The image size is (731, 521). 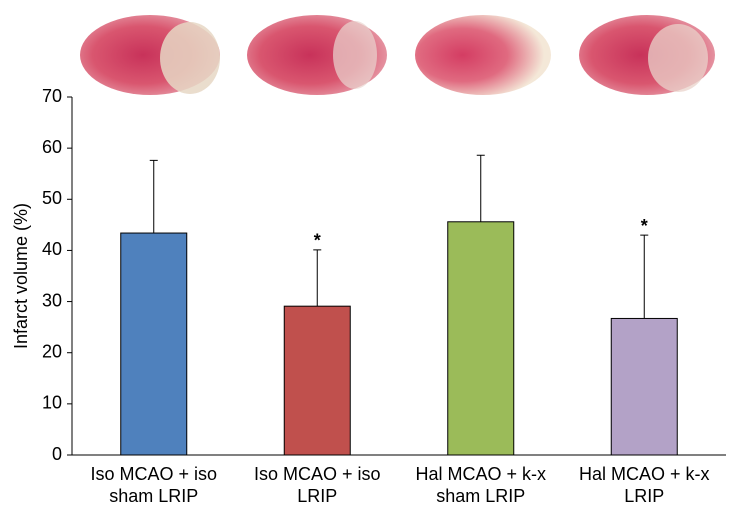 What do you see at coordinates (21, 276) in the screenshot?
I see `y-axis-label: Infarct volume (%)` at bounding box center [21, 276].